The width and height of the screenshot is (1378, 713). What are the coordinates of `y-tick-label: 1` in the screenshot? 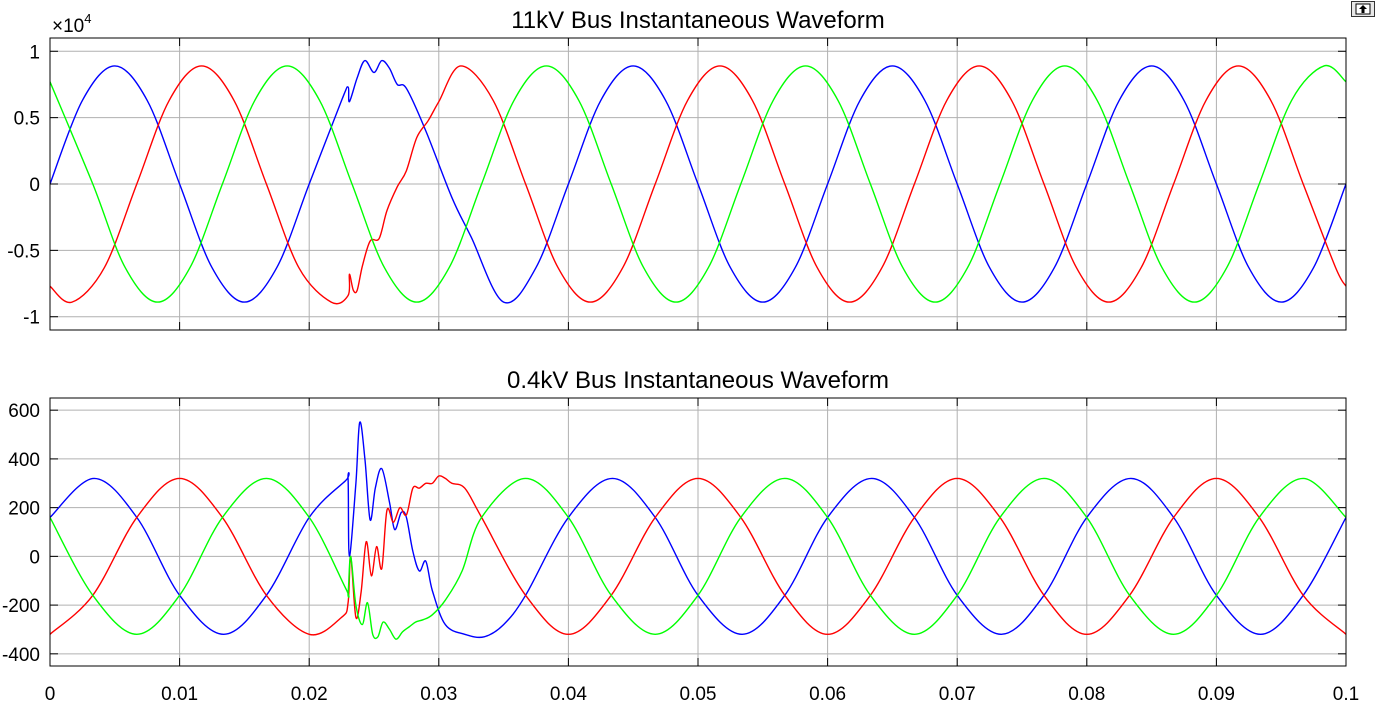 It's located at (34, 52).